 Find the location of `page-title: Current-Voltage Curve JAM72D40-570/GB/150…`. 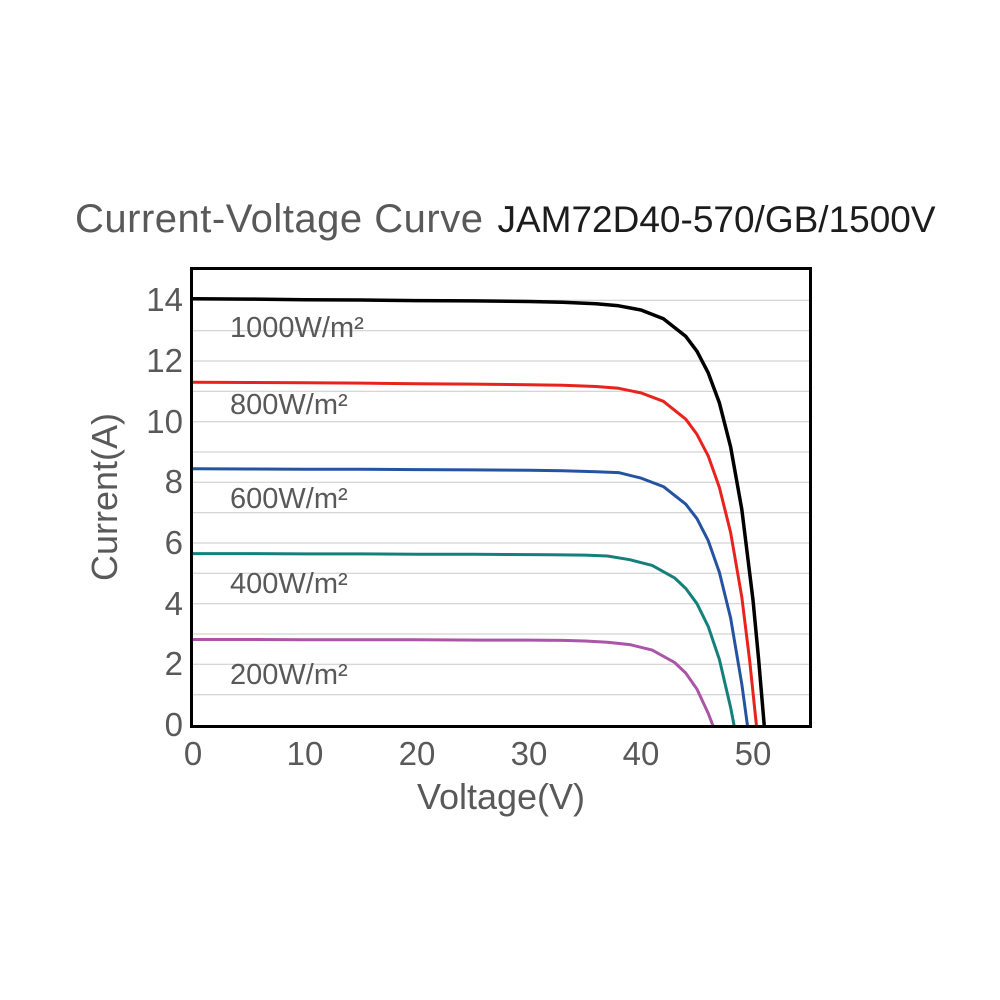

page-title: Current-Voltage Curve JAM72D40-570/GB/150… is located at coordinates (505, 219).